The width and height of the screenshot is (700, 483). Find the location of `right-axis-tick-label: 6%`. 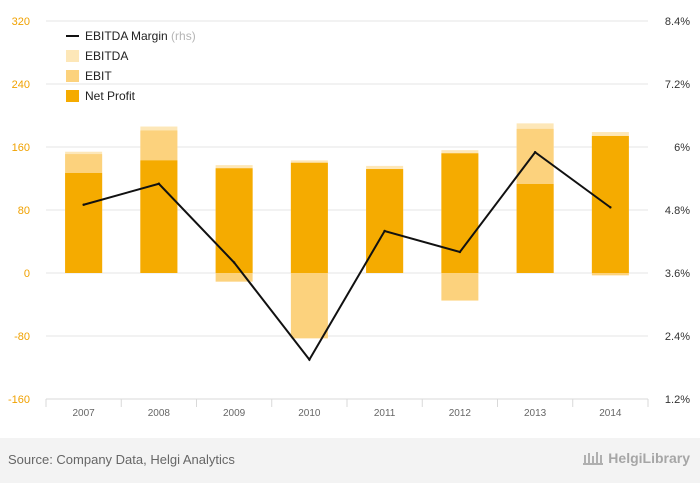

right-axis-tick-label: 6% is located at coordinates (682, 148).